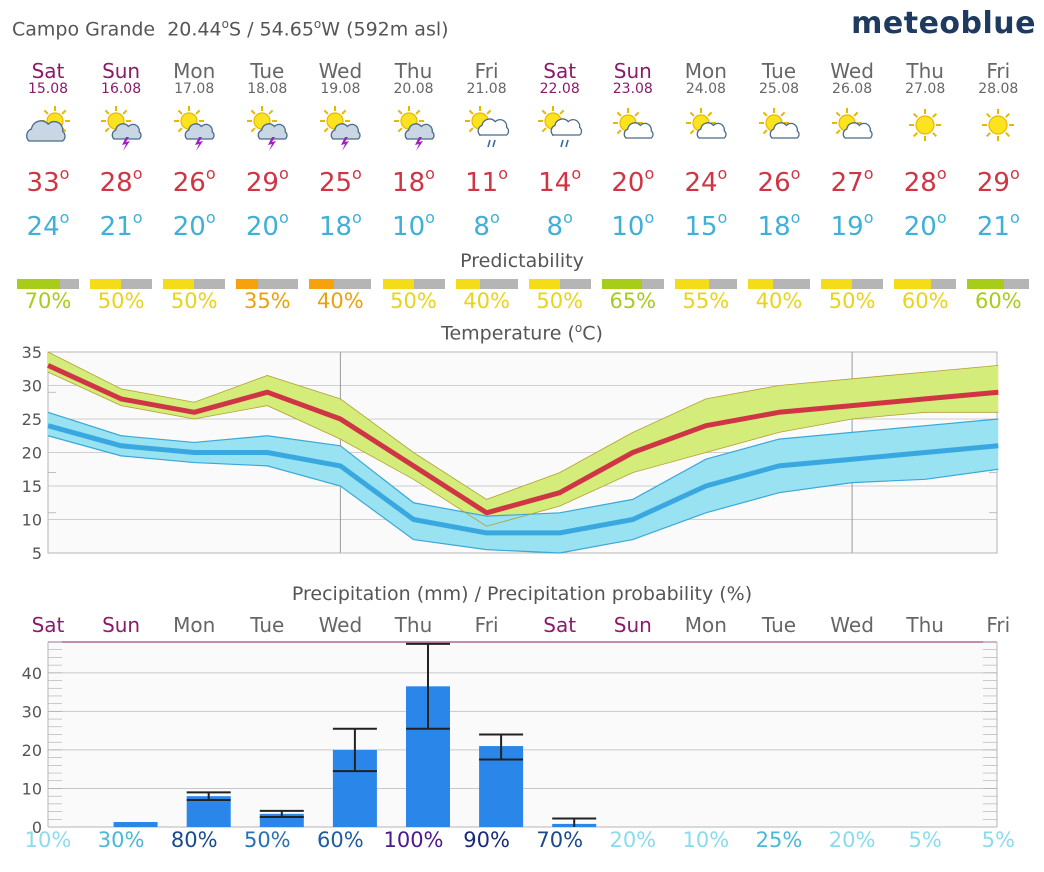 This screenshot has height=872, width=1044. I want to click on day-column: Sat 15.08, so click(48, 78).